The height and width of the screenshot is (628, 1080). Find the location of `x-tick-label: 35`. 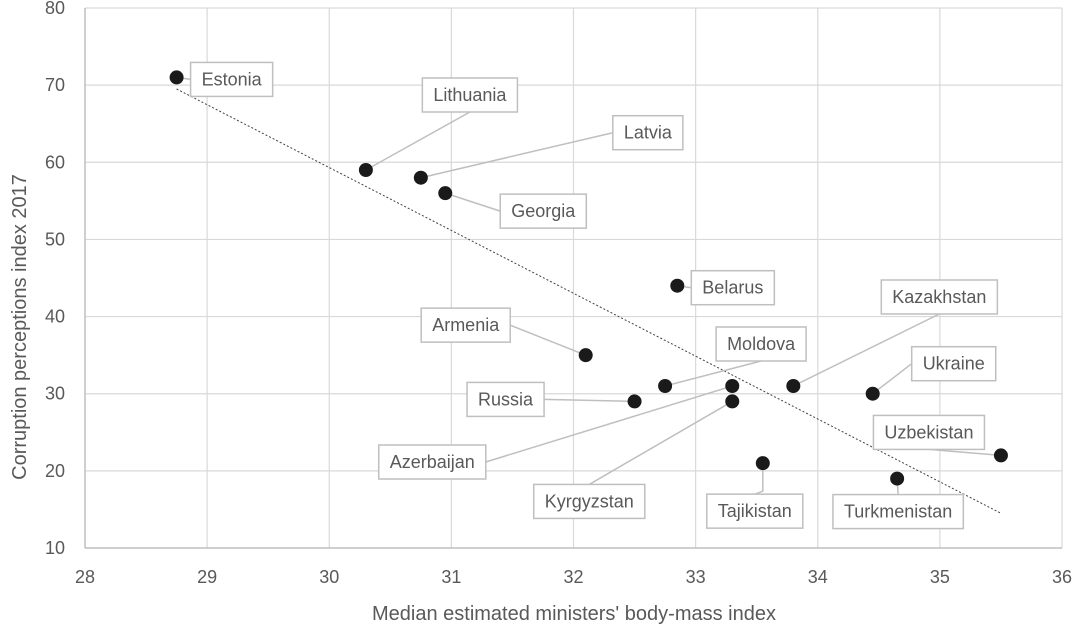

x-tick-label: 35 is located at coordinates (940, 577).